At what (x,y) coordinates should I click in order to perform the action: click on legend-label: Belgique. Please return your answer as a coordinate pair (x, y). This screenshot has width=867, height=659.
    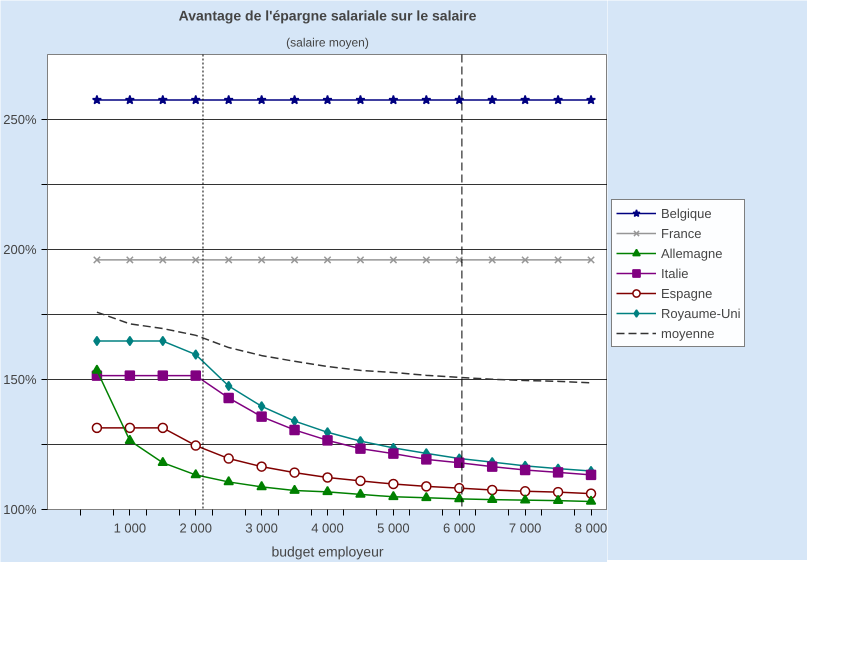
    Looking at the image, I should click on (686, 213).